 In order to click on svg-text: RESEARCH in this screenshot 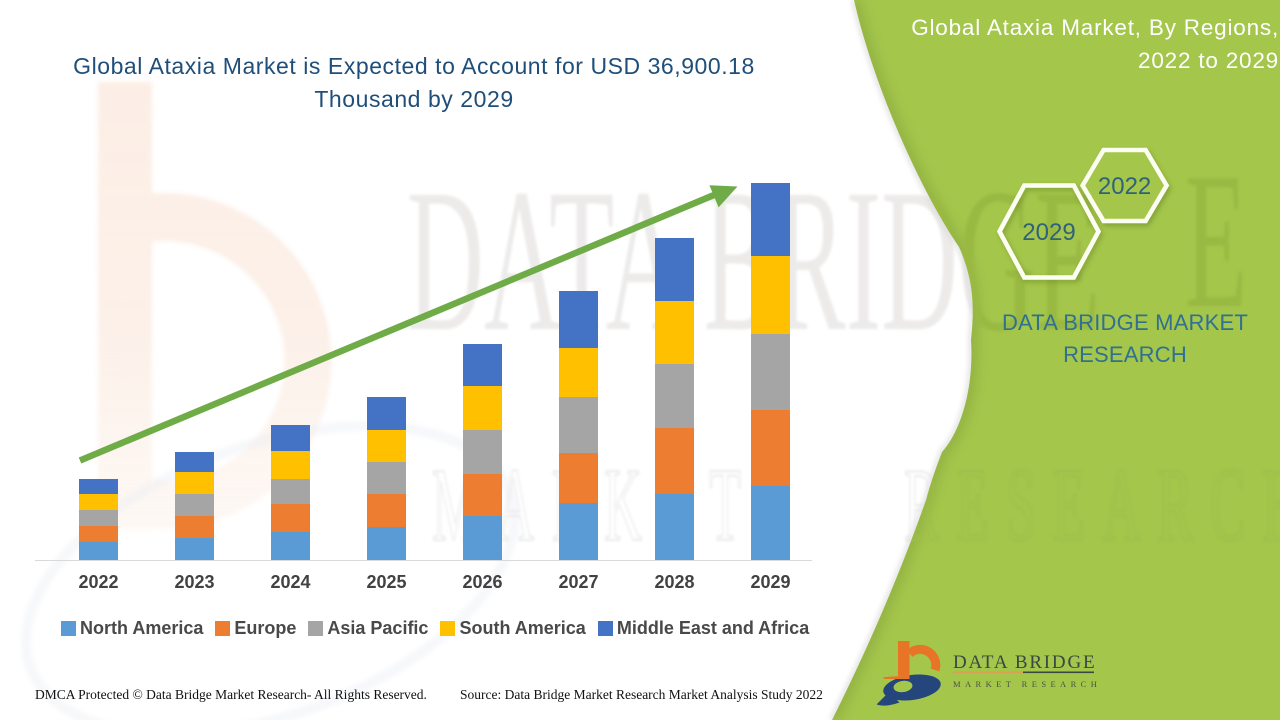, I will do `click(1092, 504)`.